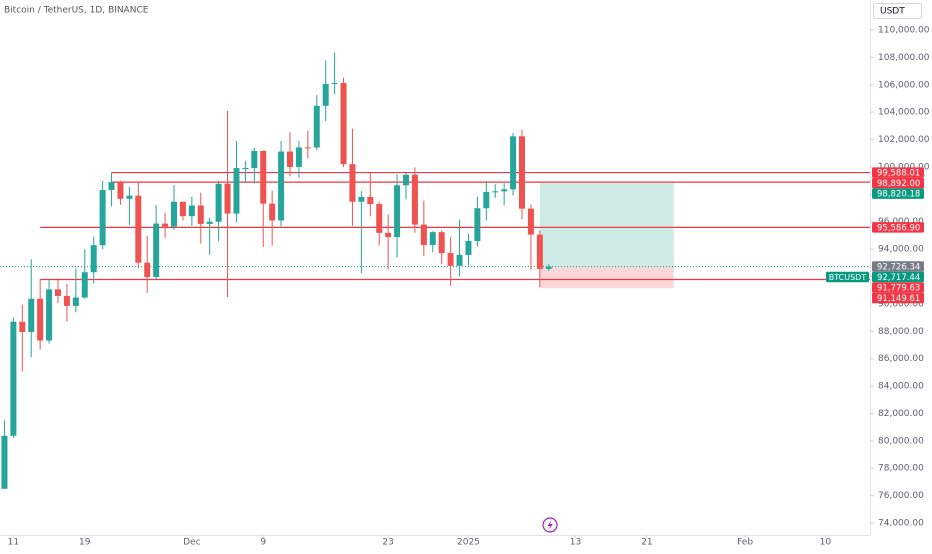 This screenshot has width=932, height=554. What do you see at coordinates (745, 543) in the screenshot?
I see `x-tick-label: Feb` at bounding box center [745, 543].